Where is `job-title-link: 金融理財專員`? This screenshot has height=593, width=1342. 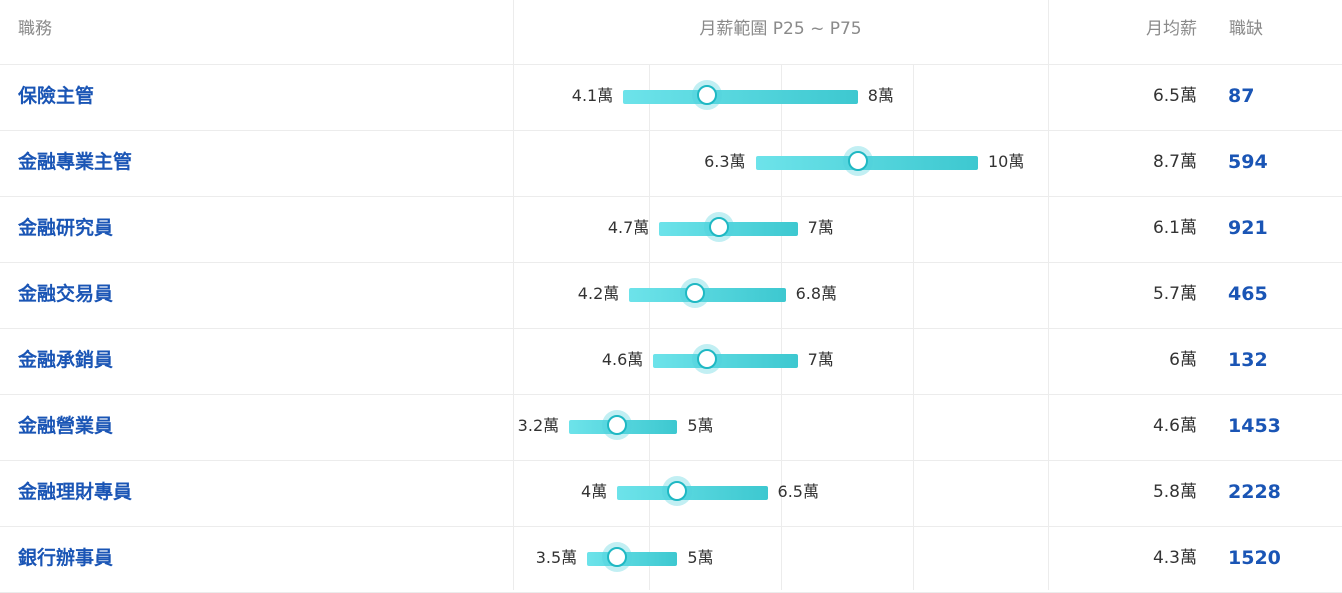 job-title-link: 金融理財專員 is located at coordinates (75, 492).